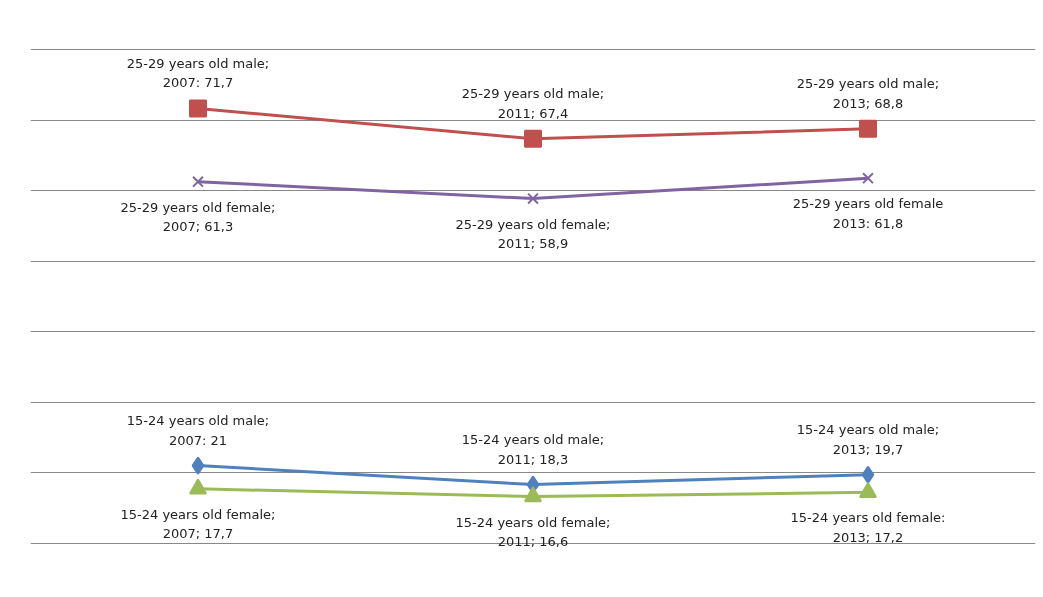 The image size is (1043, 597). What do you see at coordinates (533, 449) in the screenshot?
I see `data-label: 15-24 years old male; 2011; 18,3` at bounding box center [533, 449].